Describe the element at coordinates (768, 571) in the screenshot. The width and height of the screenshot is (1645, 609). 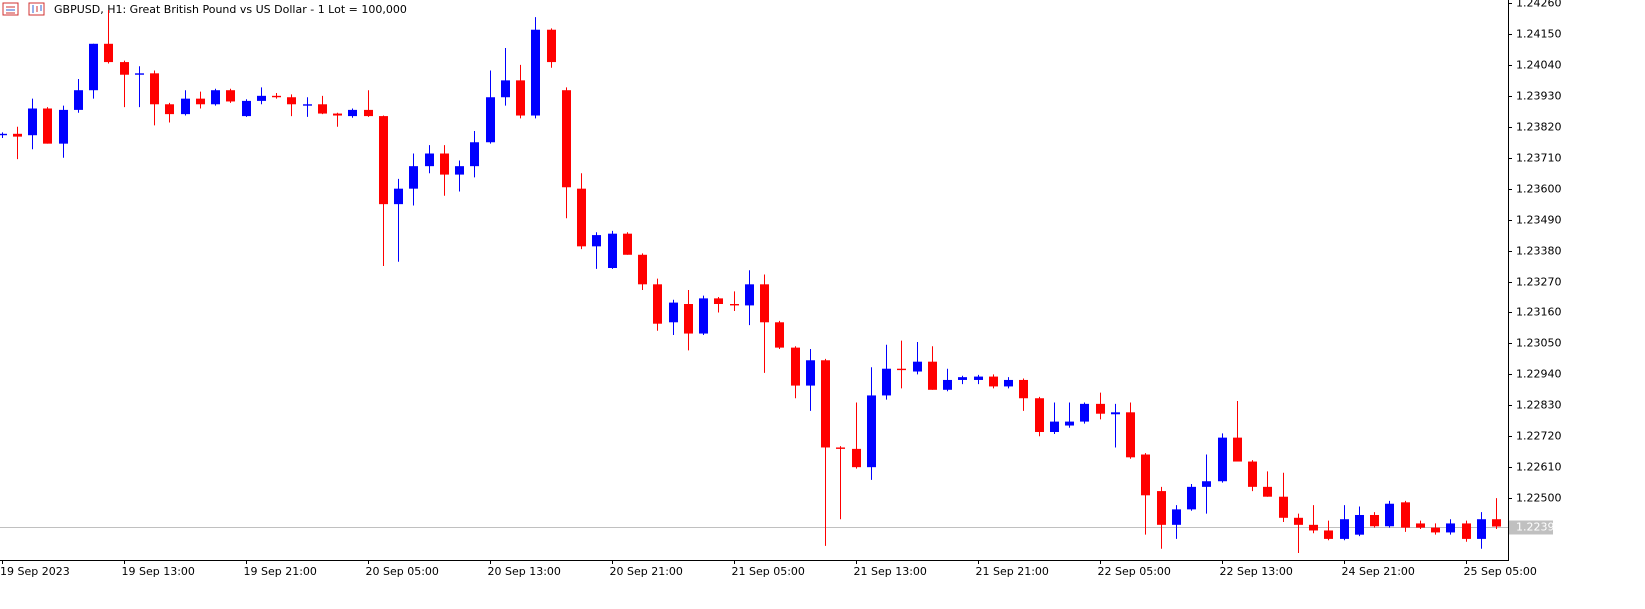
I see `x-tick-label: 21 Sep 05:00` at that location.